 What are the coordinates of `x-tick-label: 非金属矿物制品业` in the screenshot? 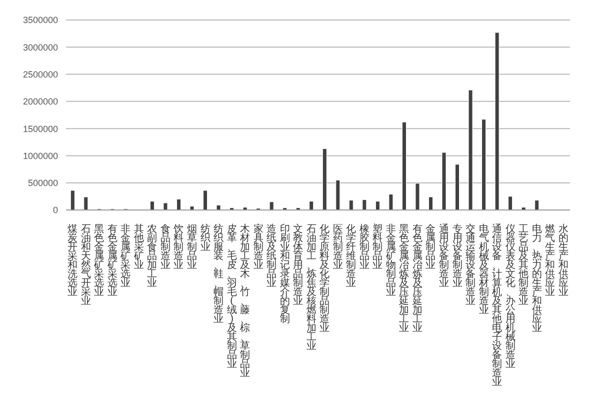 It's located at (390, 260).